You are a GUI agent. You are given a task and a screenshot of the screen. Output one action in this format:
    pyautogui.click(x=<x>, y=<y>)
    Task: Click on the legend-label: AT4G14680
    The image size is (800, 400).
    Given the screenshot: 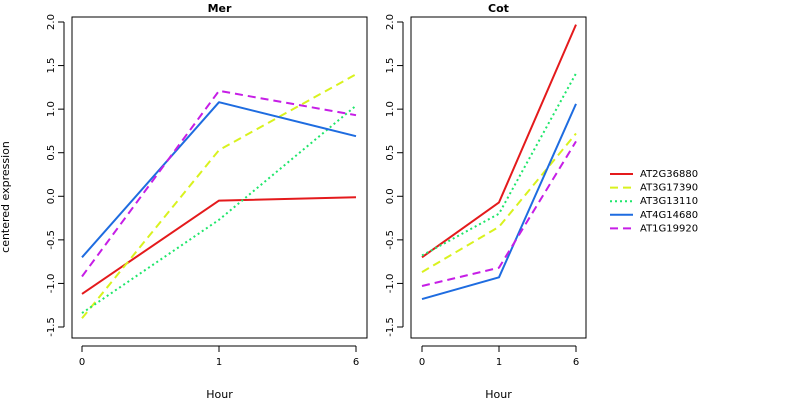 What is the action you would take?
    pyautogui.click(x=669, y=215)
    